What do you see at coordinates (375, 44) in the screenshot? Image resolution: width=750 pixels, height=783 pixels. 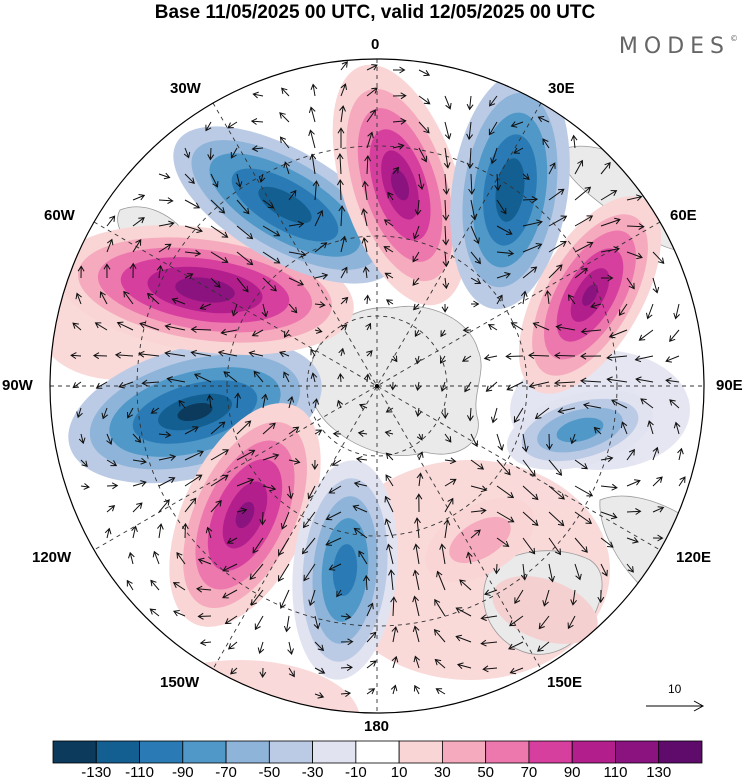 I see `label-0: 0` at bounding box center [375, 44].